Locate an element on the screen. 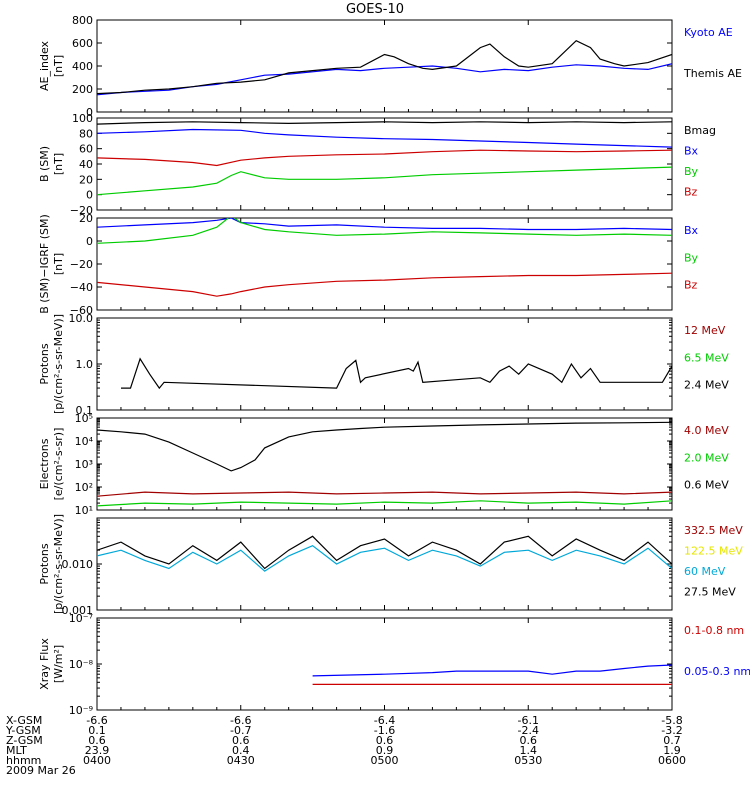  ephemeris-value: -6.4 is located at coordinates (384, 720).